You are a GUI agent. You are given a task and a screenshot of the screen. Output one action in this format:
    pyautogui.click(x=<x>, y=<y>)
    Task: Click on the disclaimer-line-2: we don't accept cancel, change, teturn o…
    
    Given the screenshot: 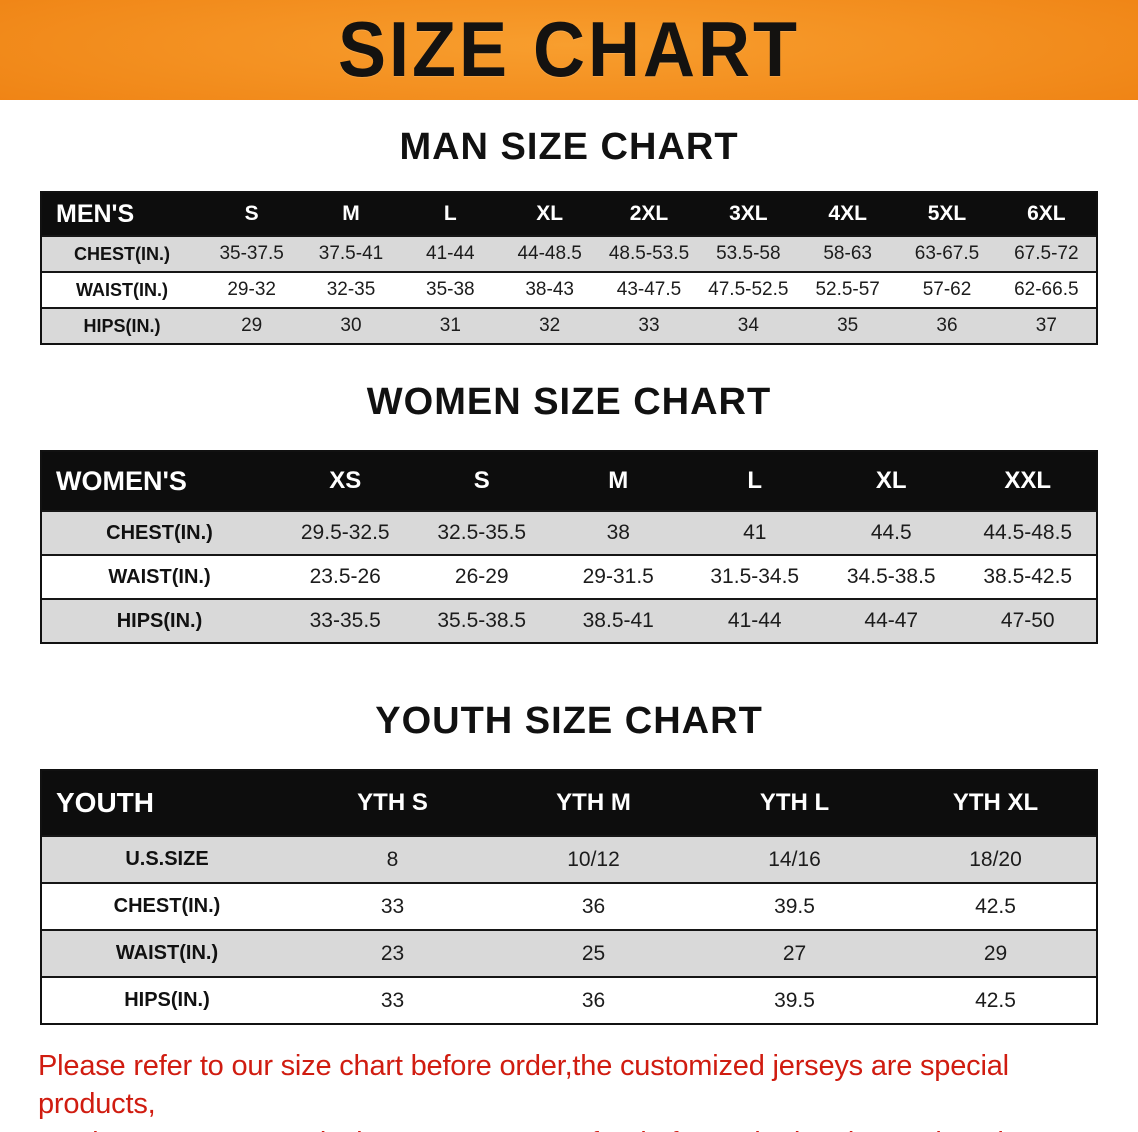 What is the action you would take?
    pyautogui.click(x=569, y=1128)
    